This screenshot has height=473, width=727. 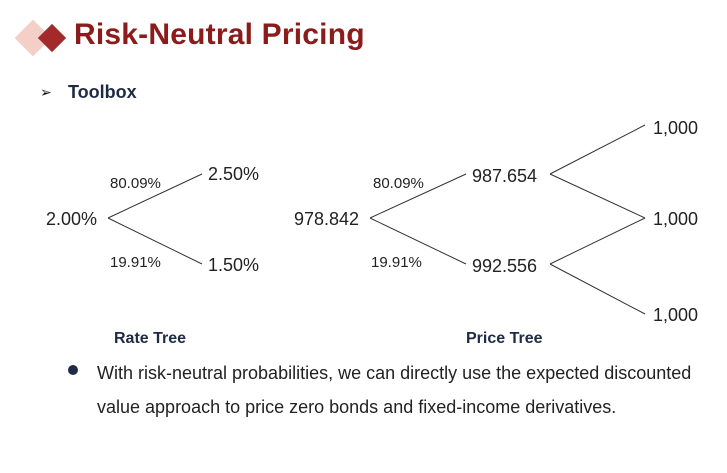 What do you see at coordinates (326, 219) in the screenshot?
I see `price-root: 978.842` at bounding box center [326, 219].